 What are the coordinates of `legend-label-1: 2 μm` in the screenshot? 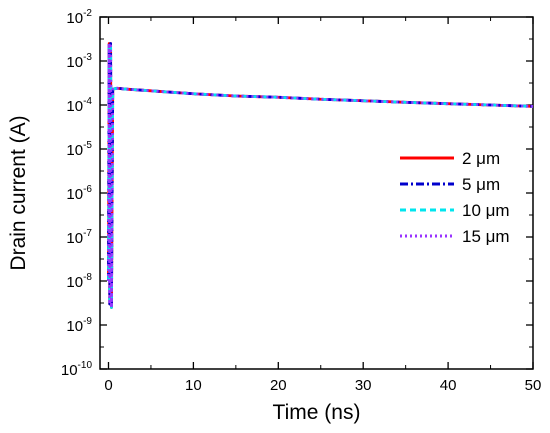 It's located at (481, 158).